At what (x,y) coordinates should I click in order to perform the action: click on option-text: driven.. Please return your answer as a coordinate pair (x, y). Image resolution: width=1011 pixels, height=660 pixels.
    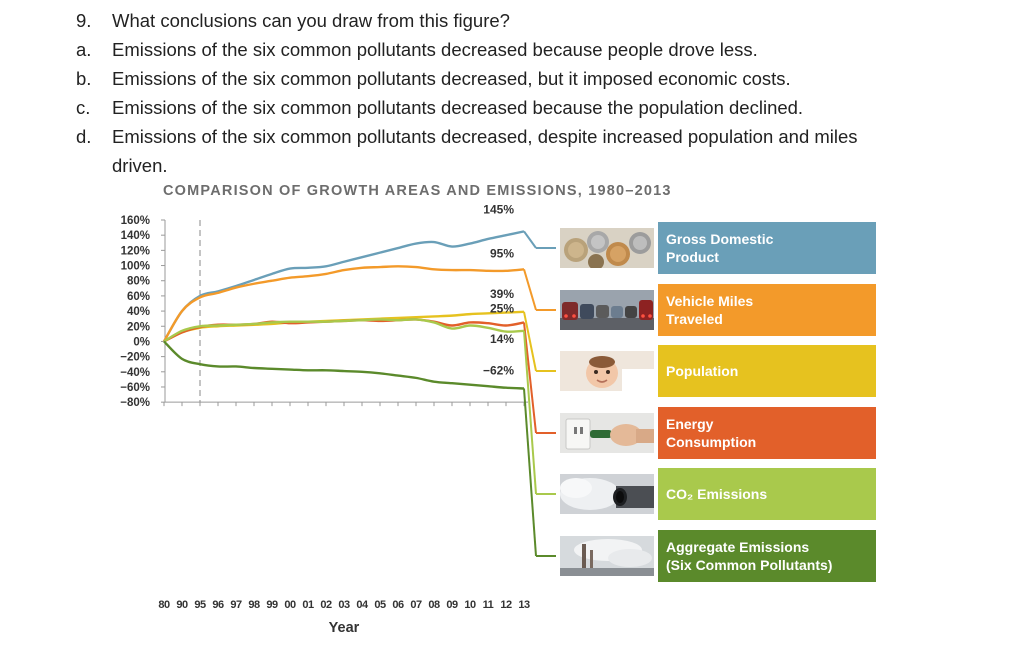
    Looking at the image, I should click on (140, 165).